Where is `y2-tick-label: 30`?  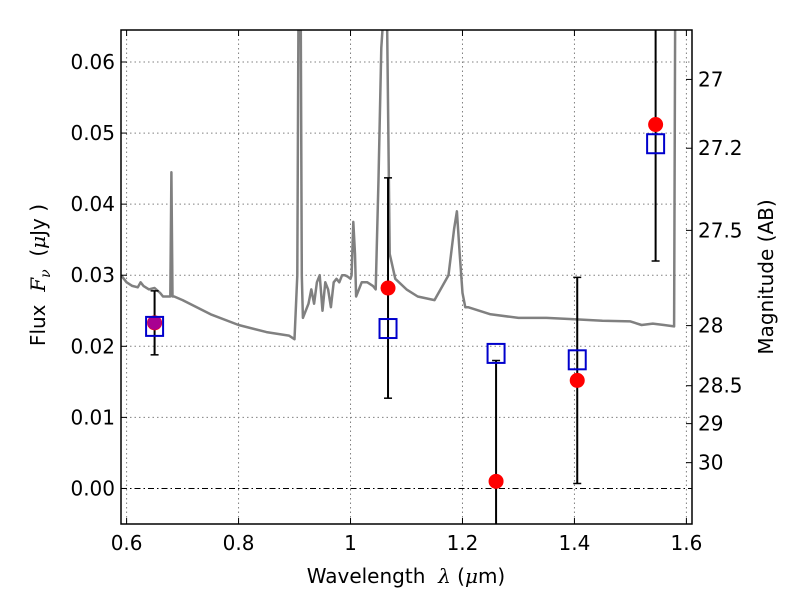 y2-tick-label: 30 is located at coordinates (710, 463).